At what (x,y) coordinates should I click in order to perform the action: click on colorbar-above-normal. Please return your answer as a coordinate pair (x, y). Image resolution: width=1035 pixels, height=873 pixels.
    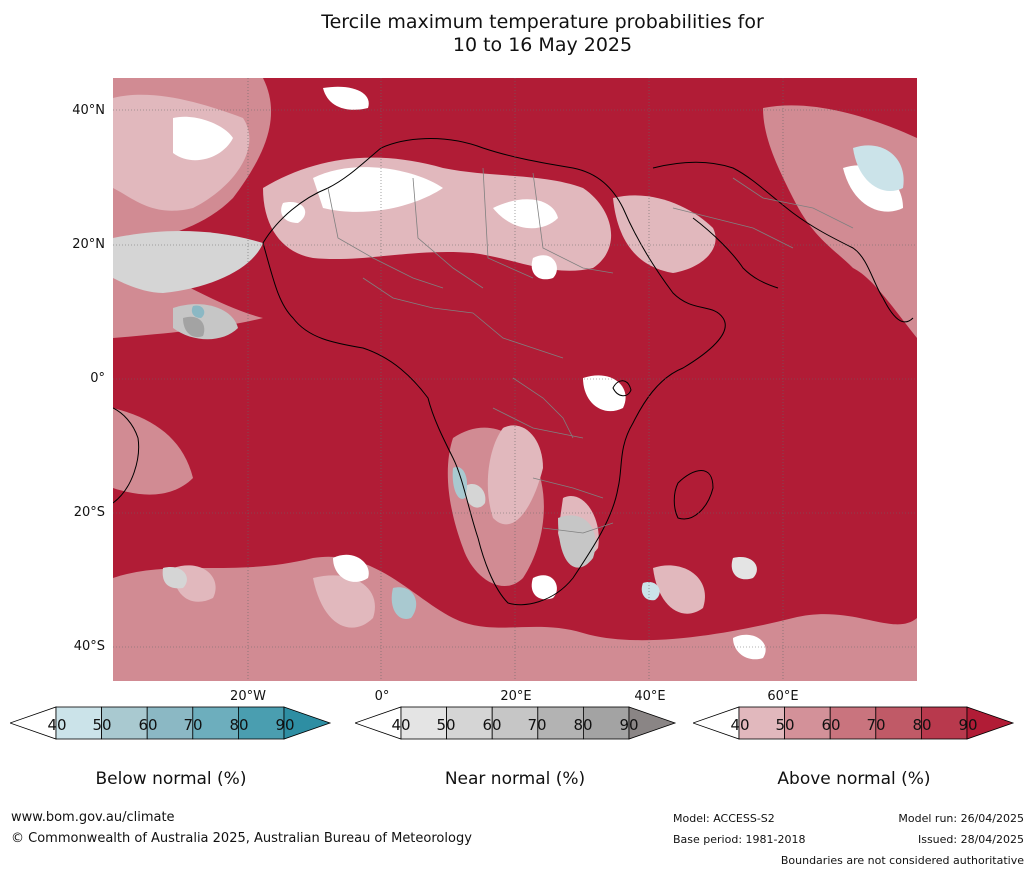
    Looking at the image, I should click on (854, 723).